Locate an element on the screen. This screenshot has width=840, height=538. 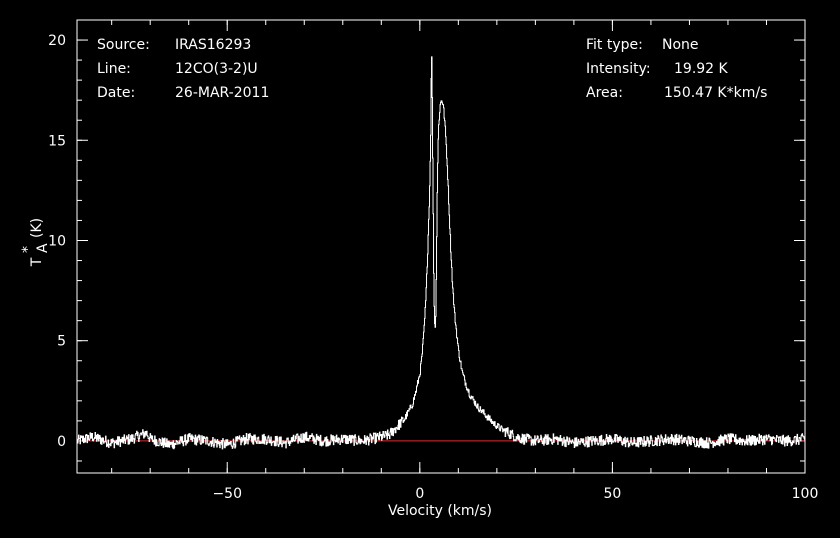
fit-type-label: Fit type: is located at coordinates (614, 45).